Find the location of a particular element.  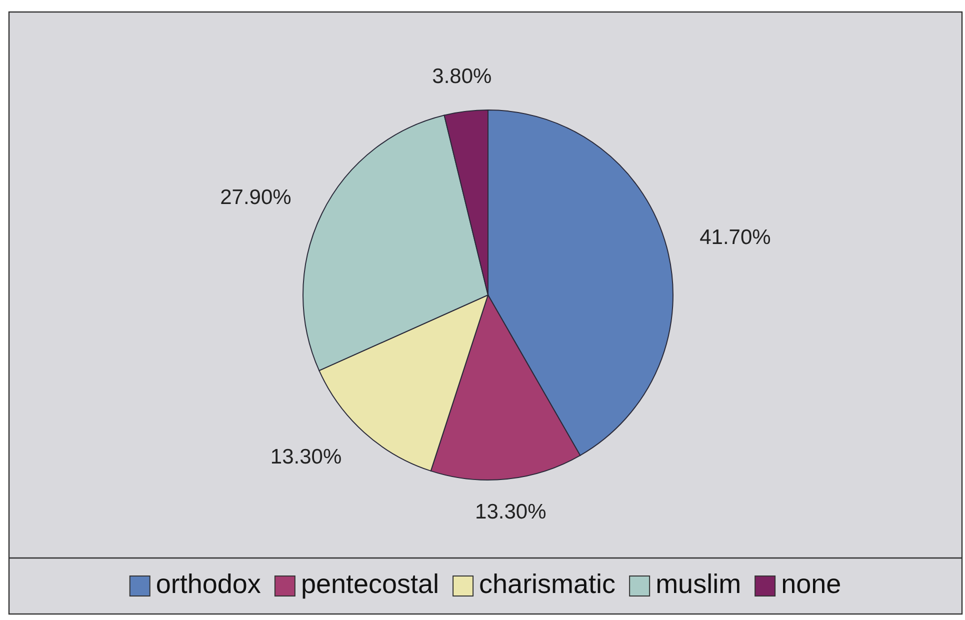

legend-label: orthodox is located at coordinates (209, 584).